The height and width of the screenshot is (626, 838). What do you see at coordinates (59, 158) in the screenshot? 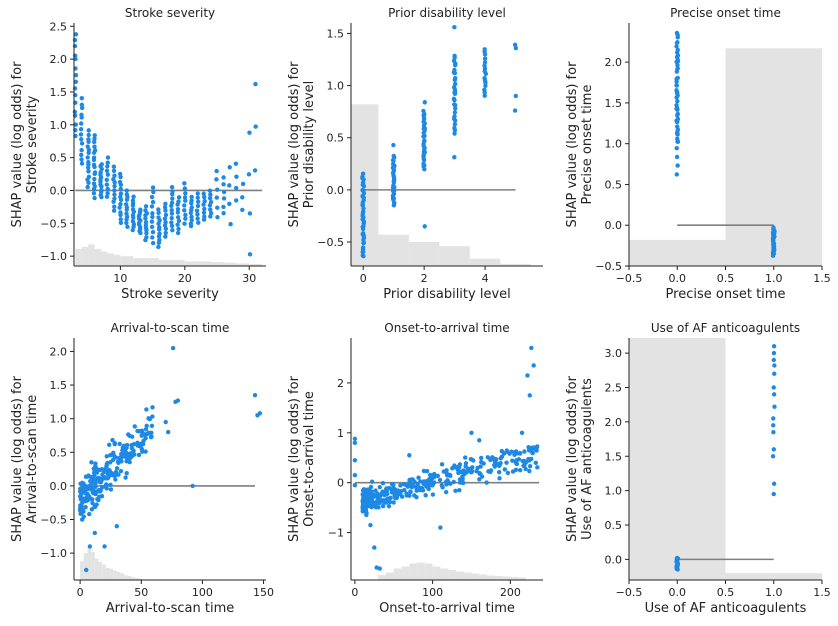
I see `y-tick-label: 0.5` at bounding box center [59, 158].